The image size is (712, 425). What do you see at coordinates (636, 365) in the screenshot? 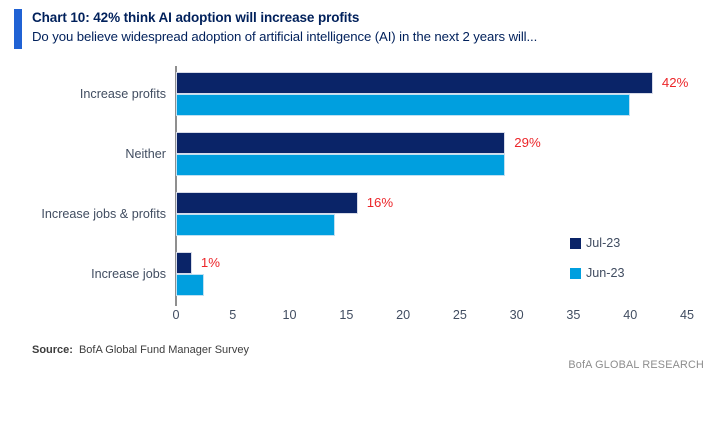
I see `brand-mark: BofA GLOBAL RESEARCH` at bounding box center [636, 365].